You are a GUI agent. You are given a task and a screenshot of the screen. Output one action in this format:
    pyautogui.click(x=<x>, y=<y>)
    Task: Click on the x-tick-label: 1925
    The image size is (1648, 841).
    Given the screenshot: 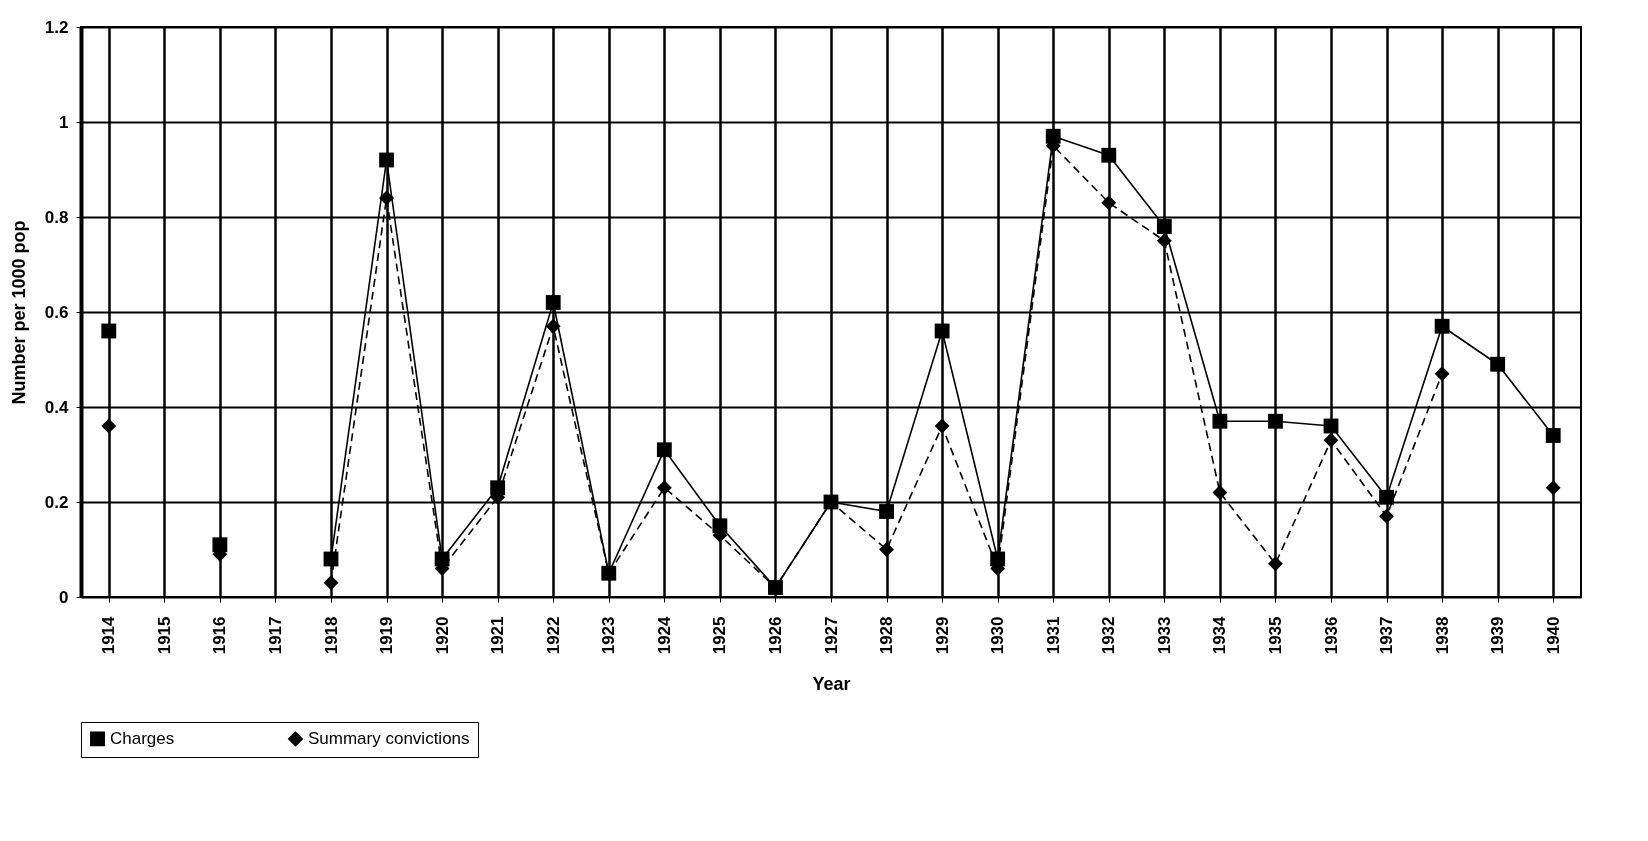 What is the action you would take?
    pyautogui.click(x=720, y=635)
    